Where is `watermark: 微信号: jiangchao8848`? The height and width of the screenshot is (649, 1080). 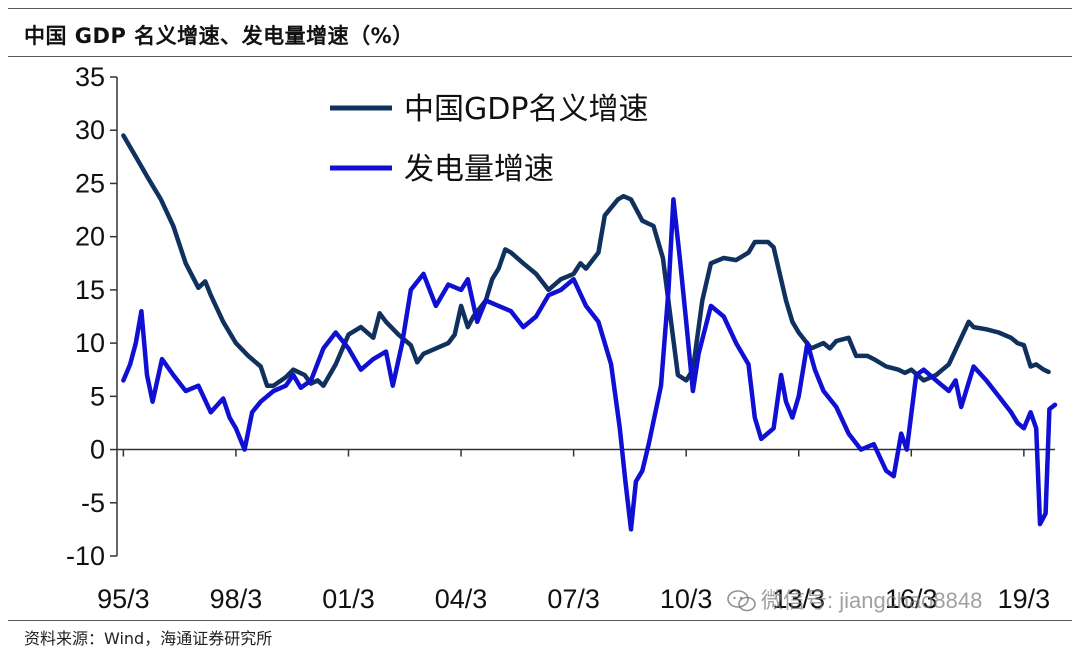 watermark: 微信号: jiangchao8848 is located at coordinates (854, 599).